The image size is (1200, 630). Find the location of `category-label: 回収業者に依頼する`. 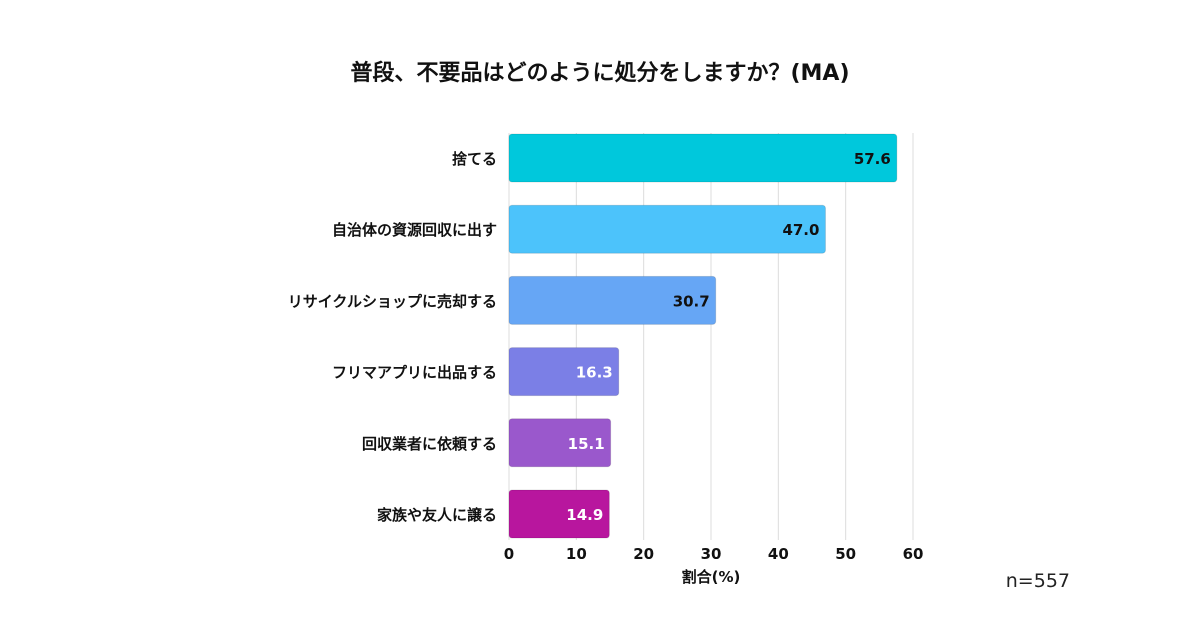

category-label: 回収業者に依頼する is located at coordinates (429, 444).